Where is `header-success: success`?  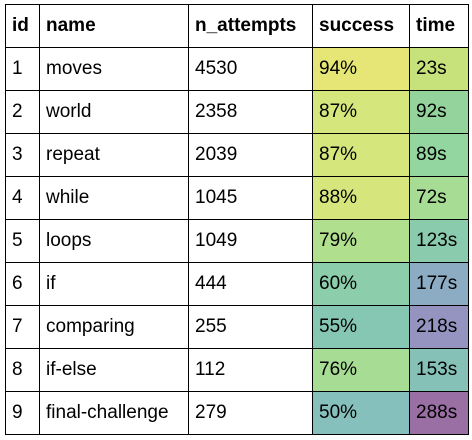 header-success: success is located at coordinates (361, 26).